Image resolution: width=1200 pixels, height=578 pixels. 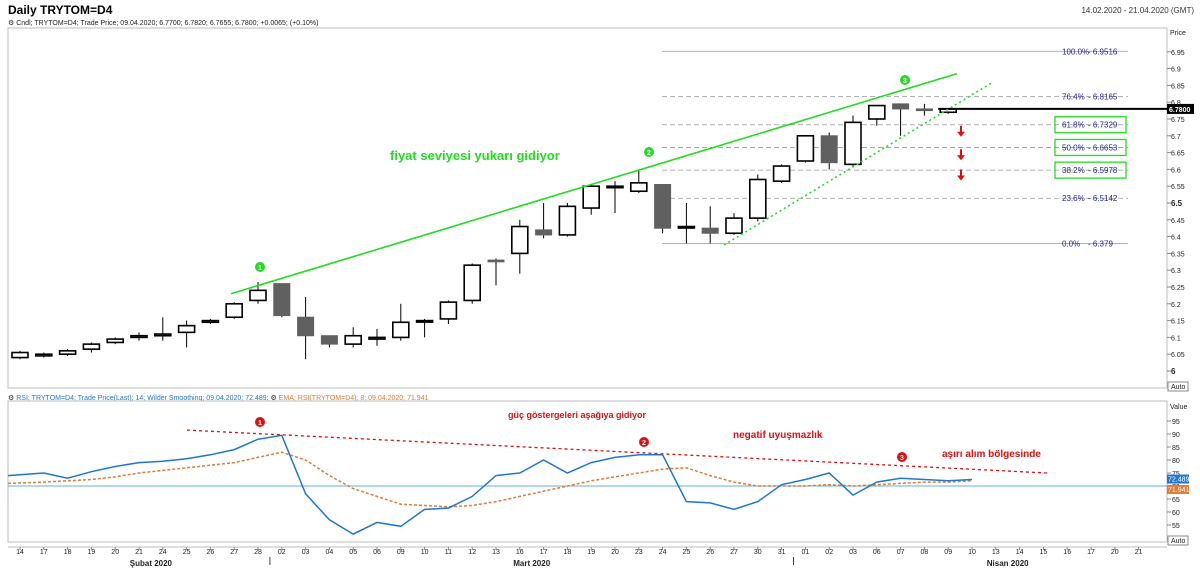 I want to click on price-tick-label: 6.7, so click(x=1176, y=137).